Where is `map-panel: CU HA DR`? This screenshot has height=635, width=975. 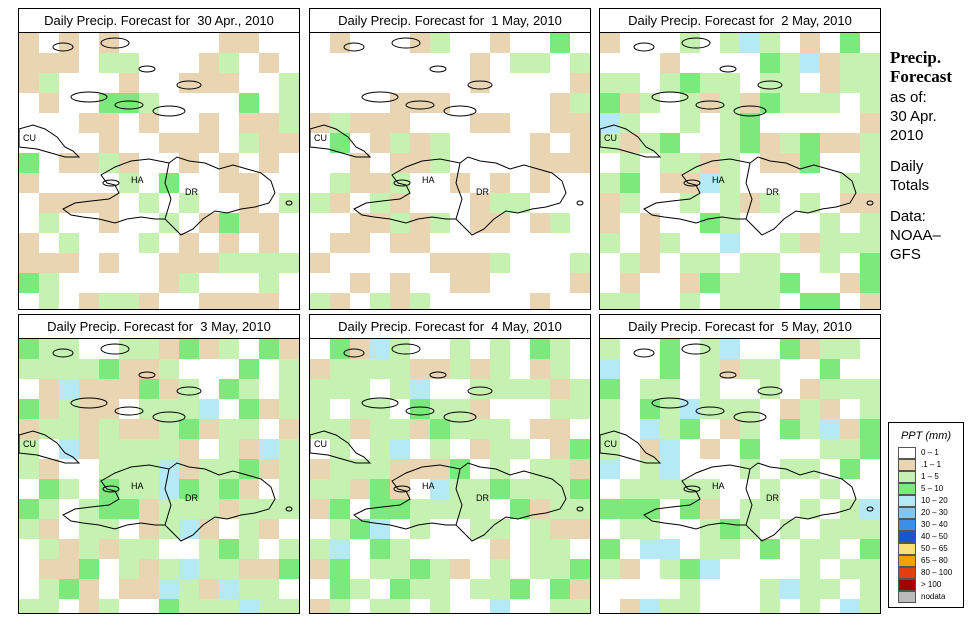 map-panel: CU HA DR is located at coordinates (450, 171).